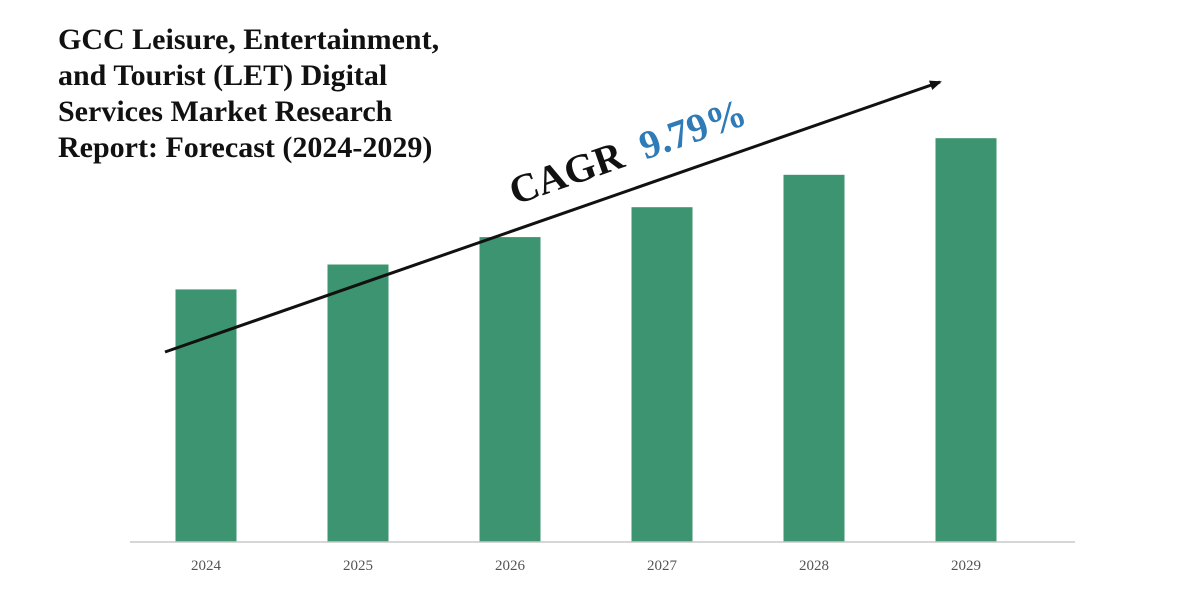  I want to click on x-tick-label-2028: 2028, so click(814, 566).